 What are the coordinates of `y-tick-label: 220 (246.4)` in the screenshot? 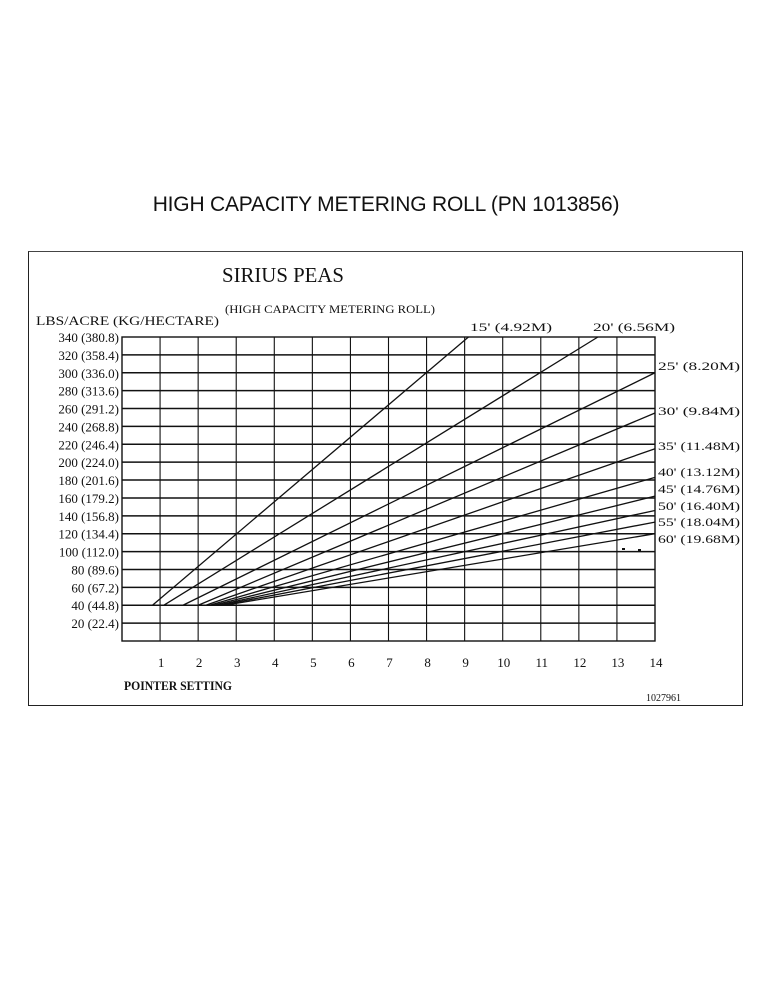 It's located at (88, 444).